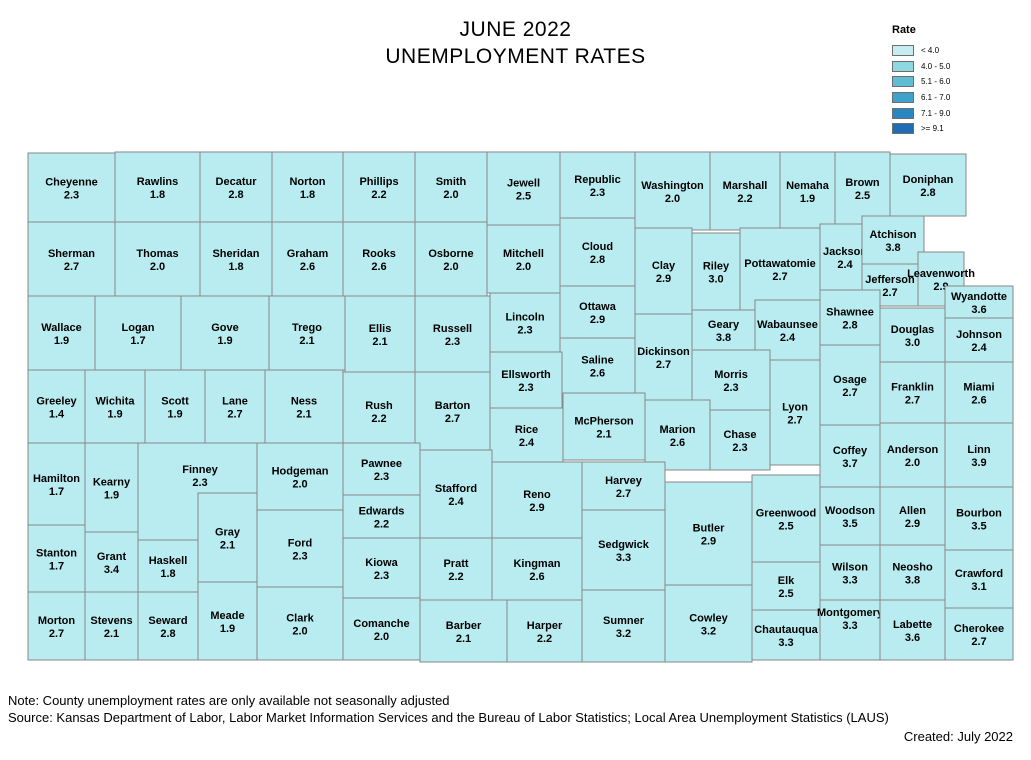 This screenshot has width=1031, height=760. Describe the element at coordinates (786, 514) in the screenshot. I see `county-name-label: Greenwood` at that location.